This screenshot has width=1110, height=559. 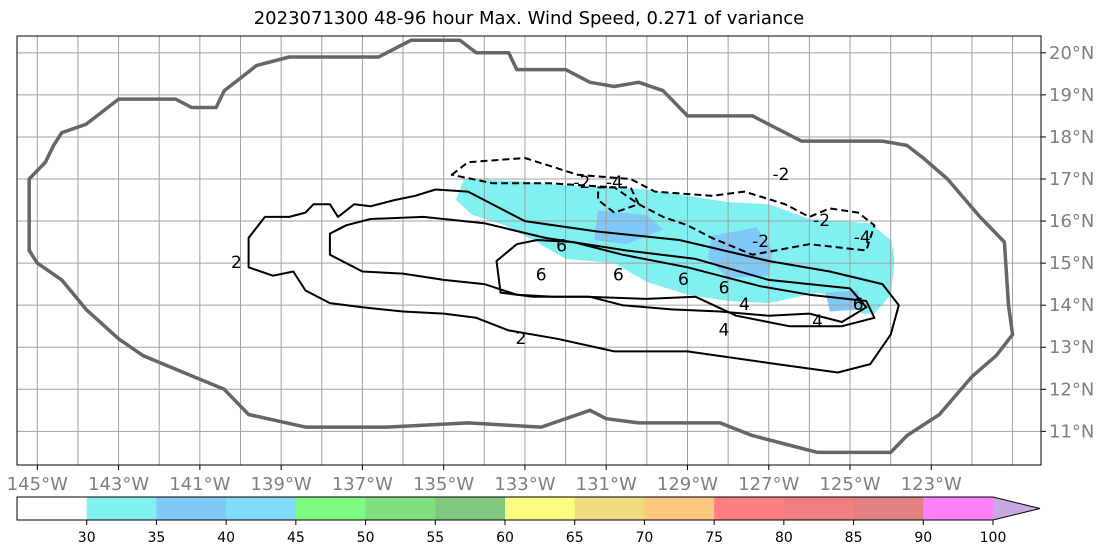 I want to click on x-tick-label: 141°W, so click(x=199, y=484).